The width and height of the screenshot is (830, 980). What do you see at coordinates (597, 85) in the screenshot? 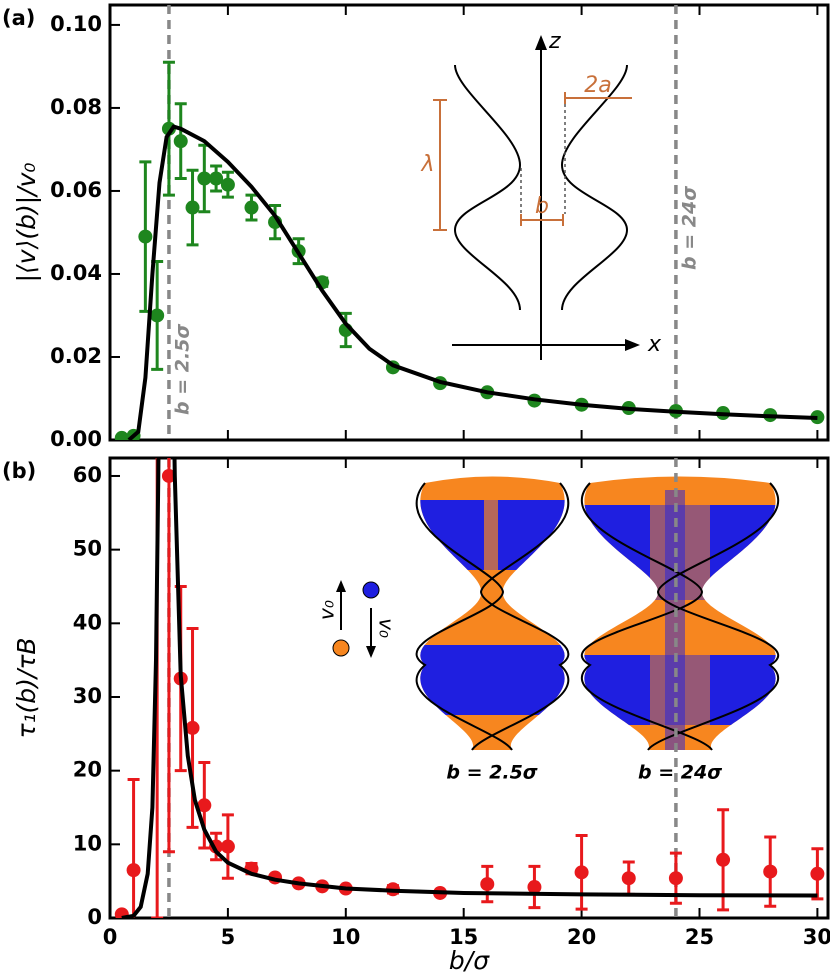
I see `inset-label: 2a` at bounding box center [597, 85].